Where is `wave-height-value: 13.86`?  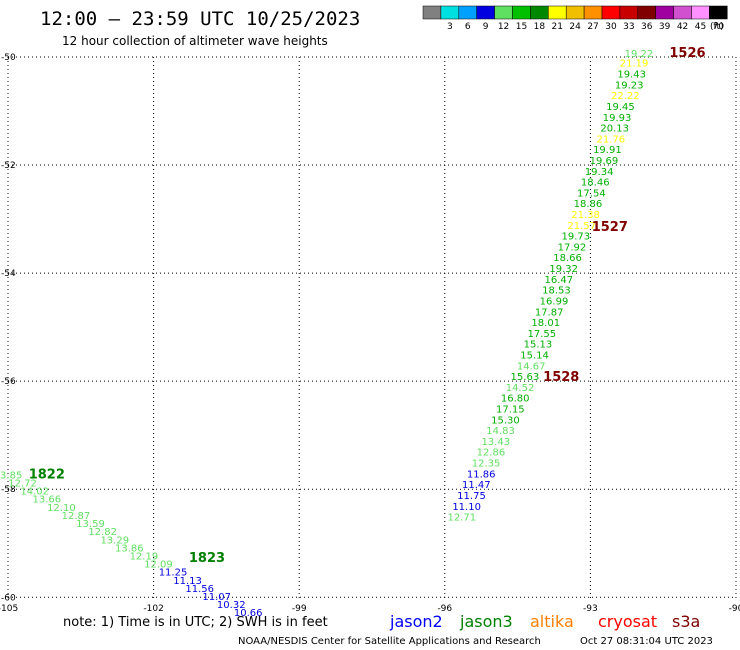
wave-height-value: 13.86 is located at coordinates (129, 548).